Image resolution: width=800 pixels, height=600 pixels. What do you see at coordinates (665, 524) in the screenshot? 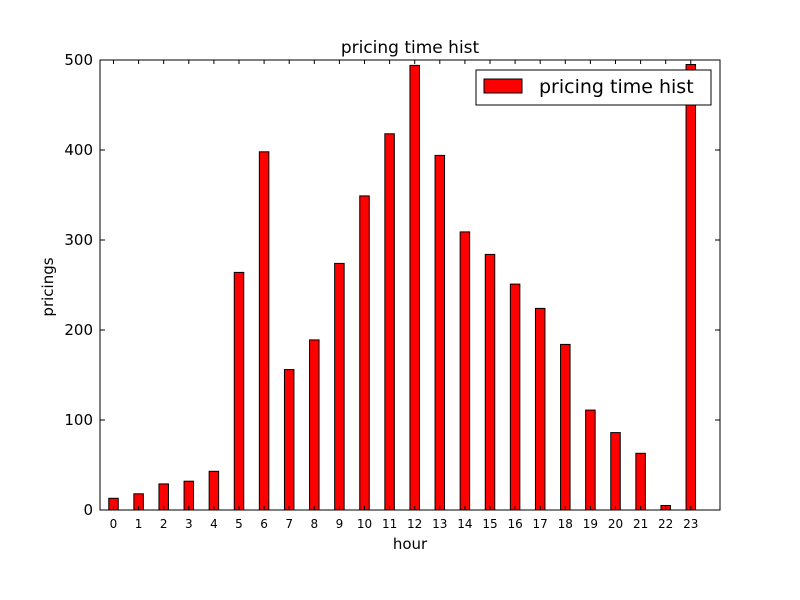
I see `x-tick-label-22: 22` at bounding box center [665, 524].